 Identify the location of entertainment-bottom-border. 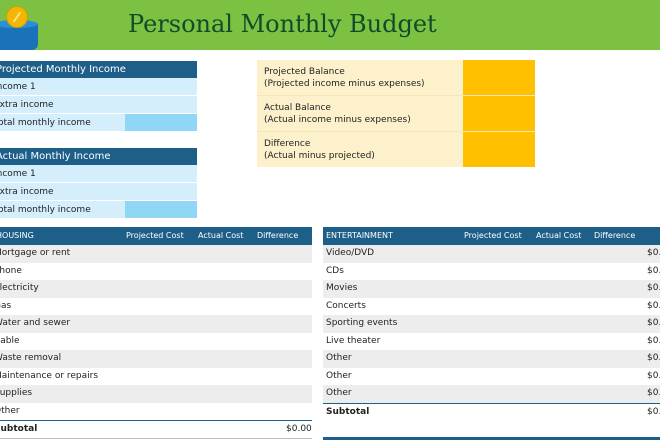
(491, 438).